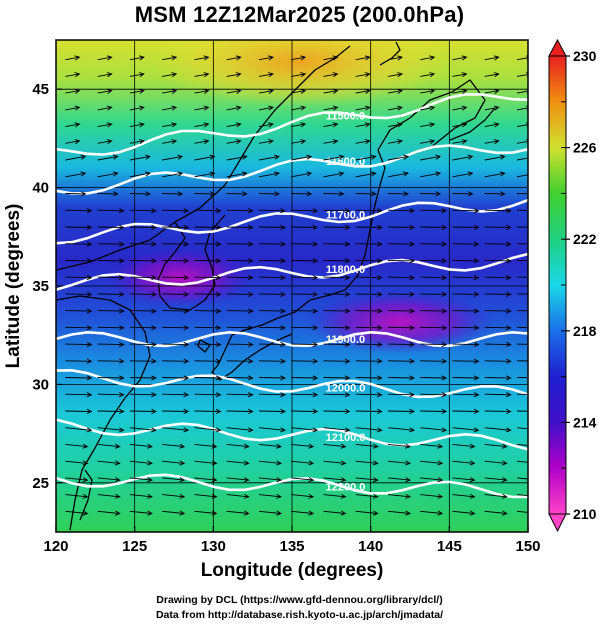 Image resolution: width=599 pixels, height=625 pixels. What do you see at coordinates (213, 546) in the screenshot?
I see `x-tick-label: 130` at bounding box center [213, 546].